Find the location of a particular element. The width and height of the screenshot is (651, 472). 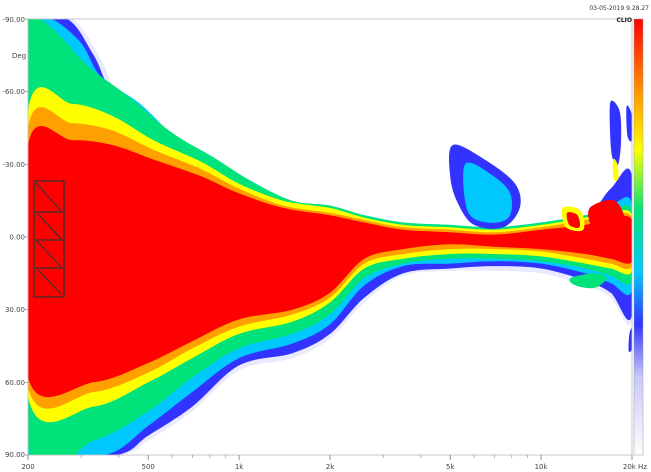

x-axis-ticks: 200 500 1k 2k 5k 10k 20k Hz is located at coordinates (334, 463).